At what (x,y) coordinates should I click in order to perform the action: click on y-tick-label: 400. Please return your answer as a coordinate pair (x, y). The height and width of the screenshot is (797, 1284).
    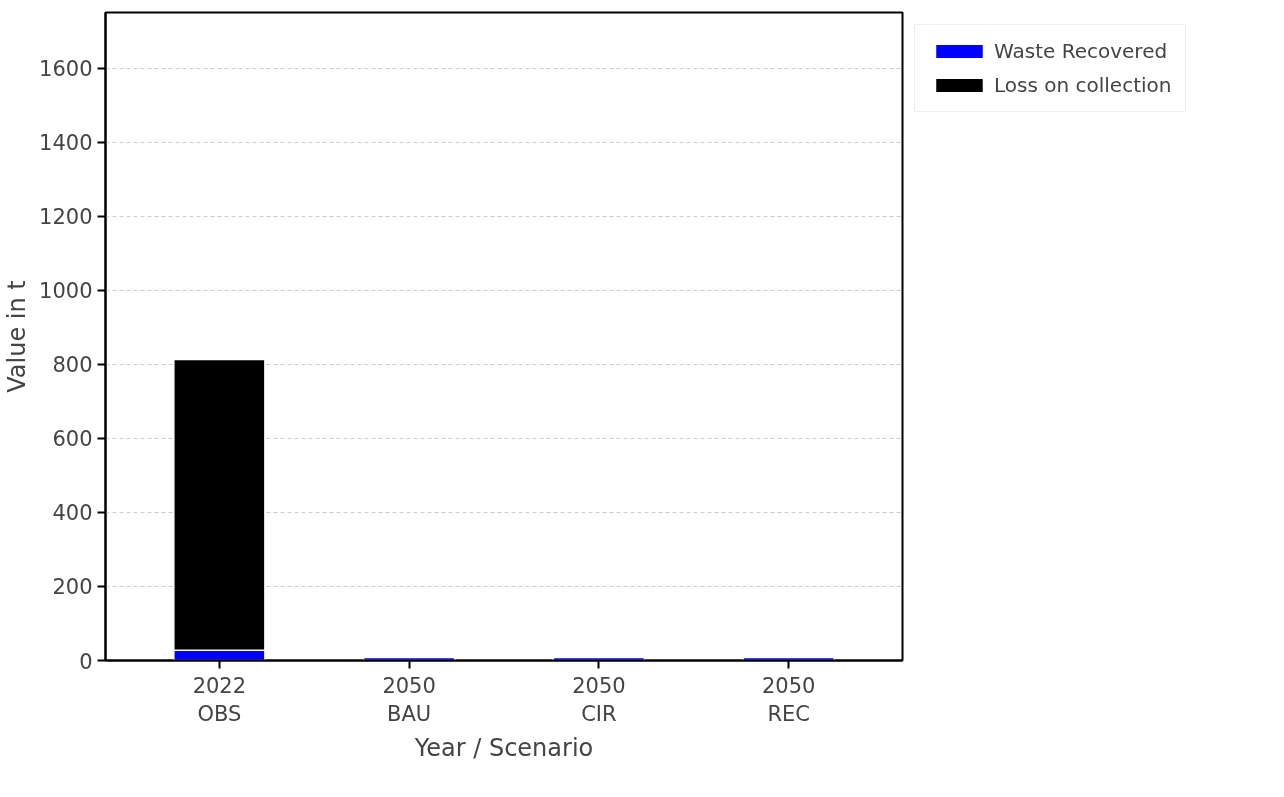
    Looking at the image, I should click on (72, 513).